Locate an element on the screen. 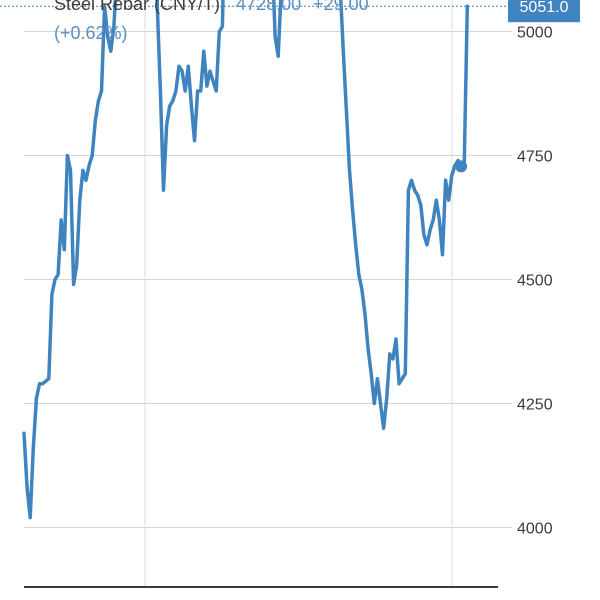  y-tick-label-5000: 5000 is located at coordinates (535, 33).